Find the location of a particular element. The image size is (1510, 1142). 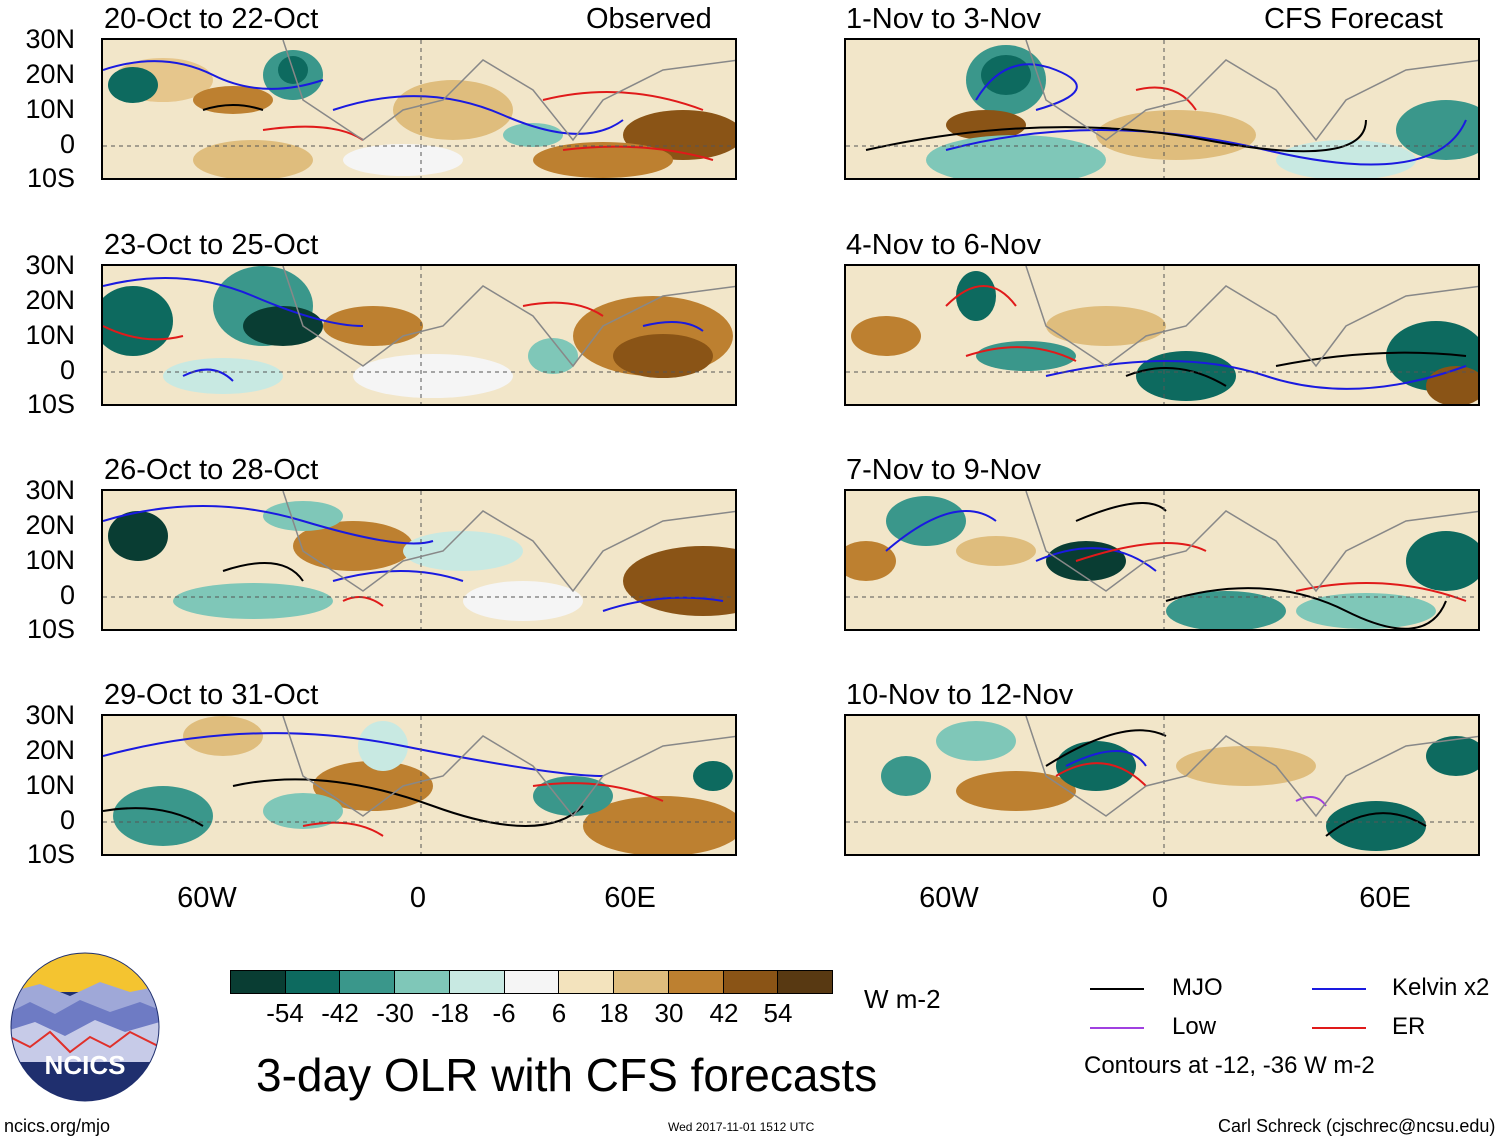

footer-credit: Carl Schreck (cjschrec@ncsu.edu) is located at coordinates (1357, 1126).